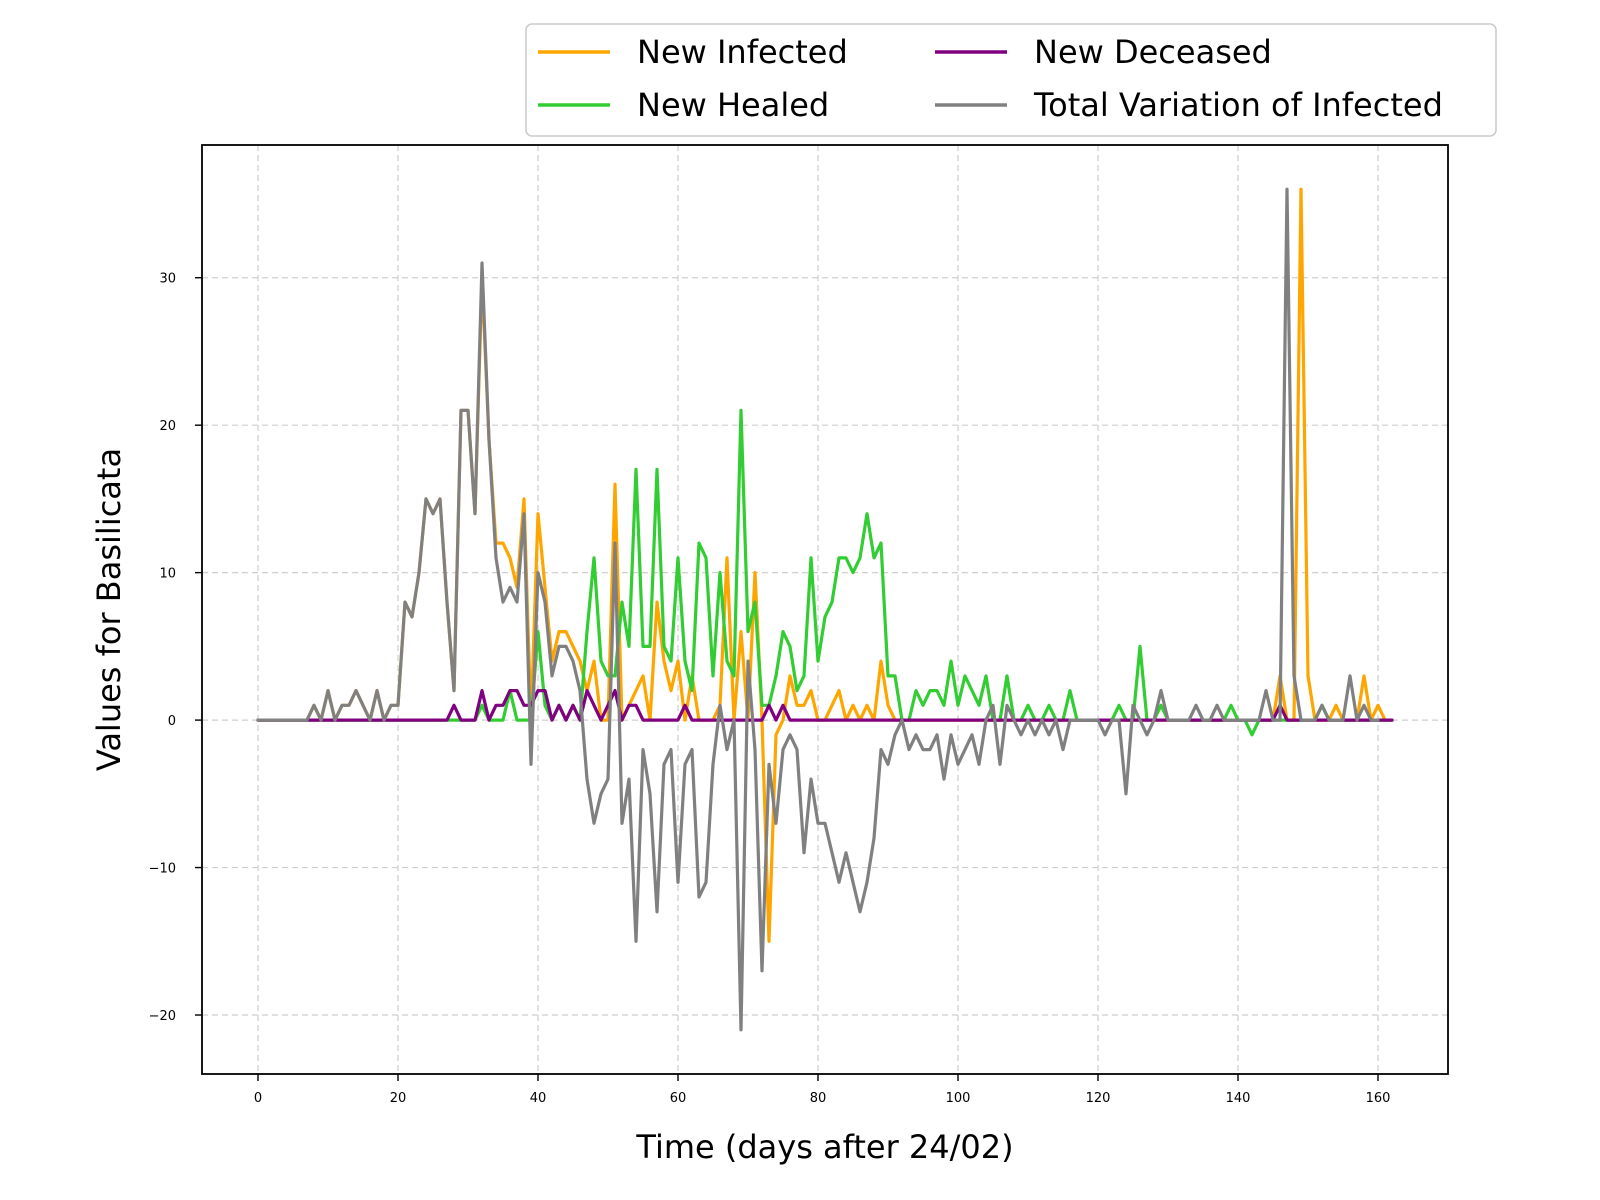  Describe the element at coordinates (958, 1098) in the screenshot. I see `x-tick-label: 100` at that location.